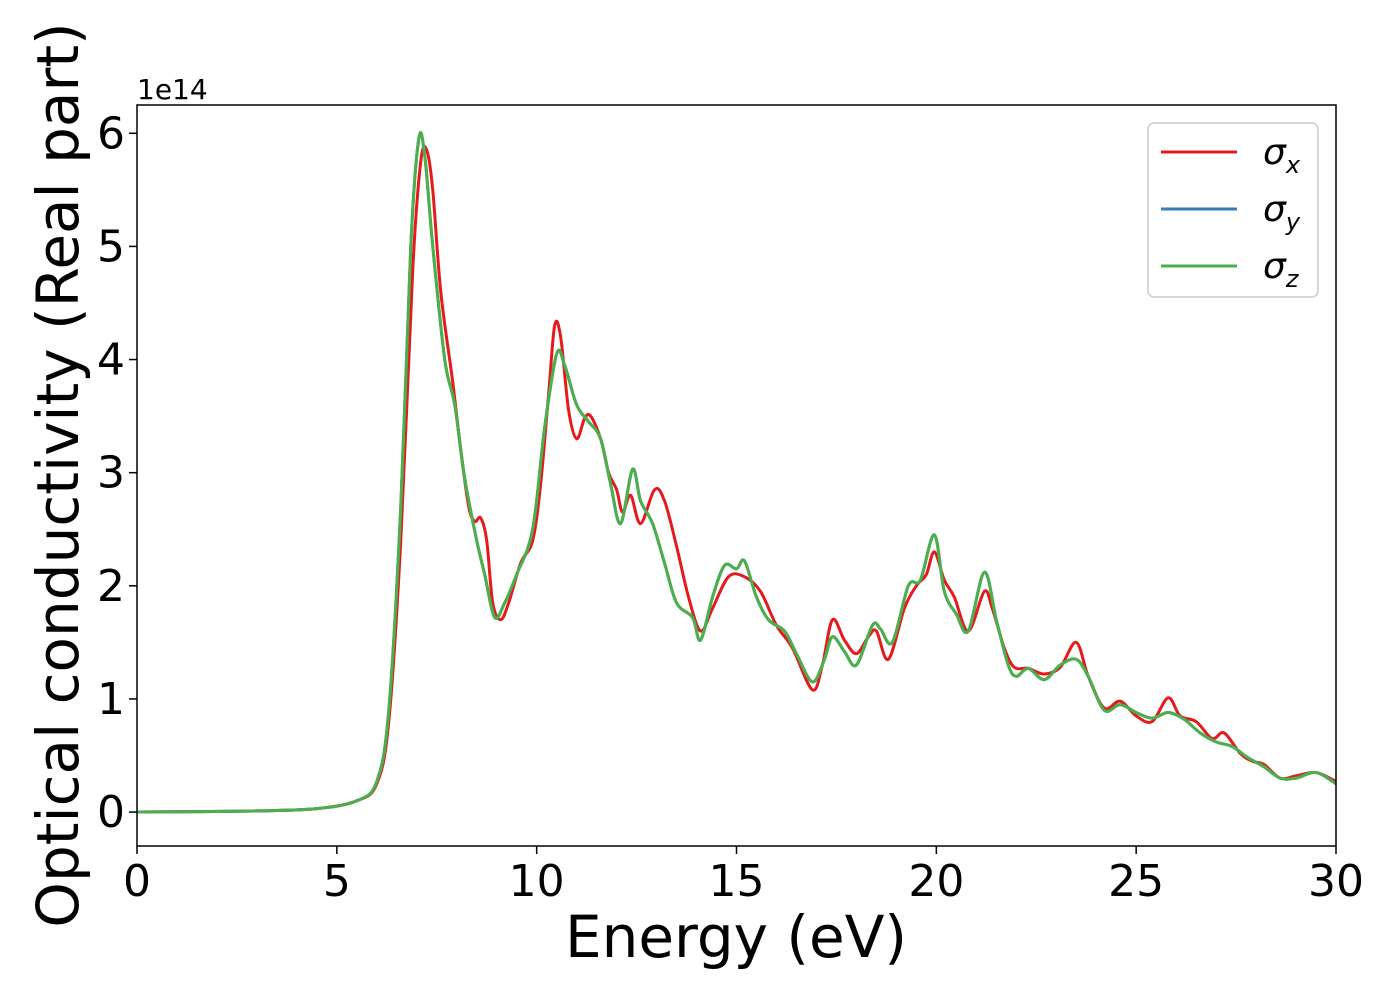 The image size is (1400, 1000). I want to click on y-tick-label: 5, so click(111, 246).